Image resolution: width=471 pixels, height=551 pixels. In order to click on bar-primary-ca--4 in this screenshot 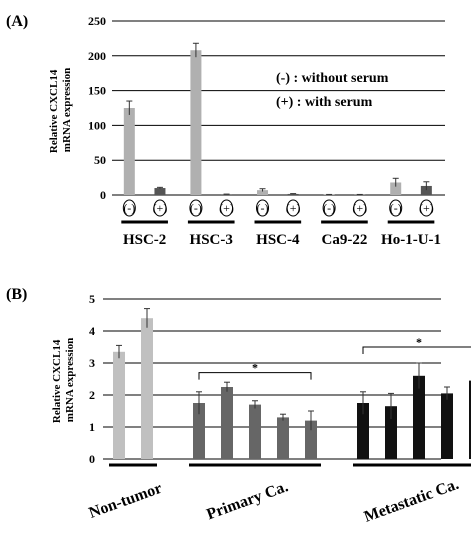, I will do `click(283, 438)`.